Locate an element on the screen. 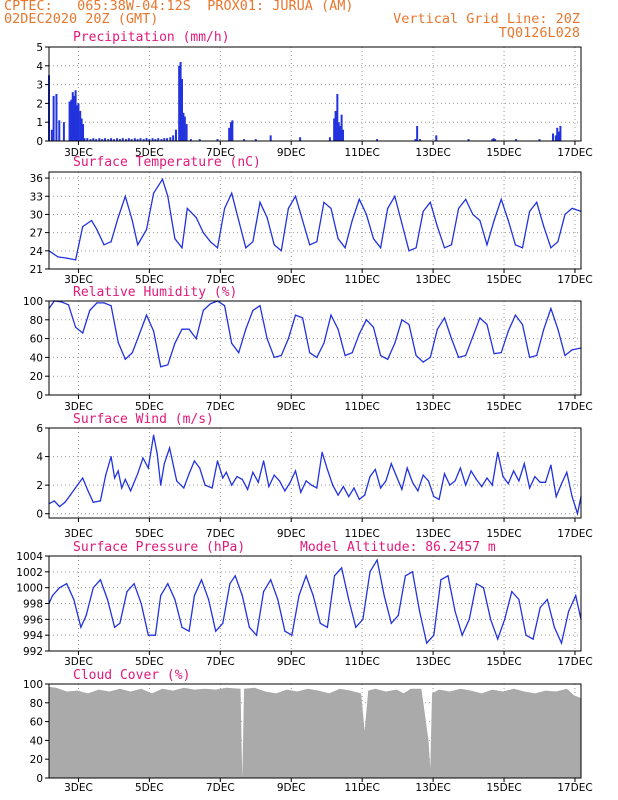  x-tick-label: 5DEC is located at coordinates (149, 407).